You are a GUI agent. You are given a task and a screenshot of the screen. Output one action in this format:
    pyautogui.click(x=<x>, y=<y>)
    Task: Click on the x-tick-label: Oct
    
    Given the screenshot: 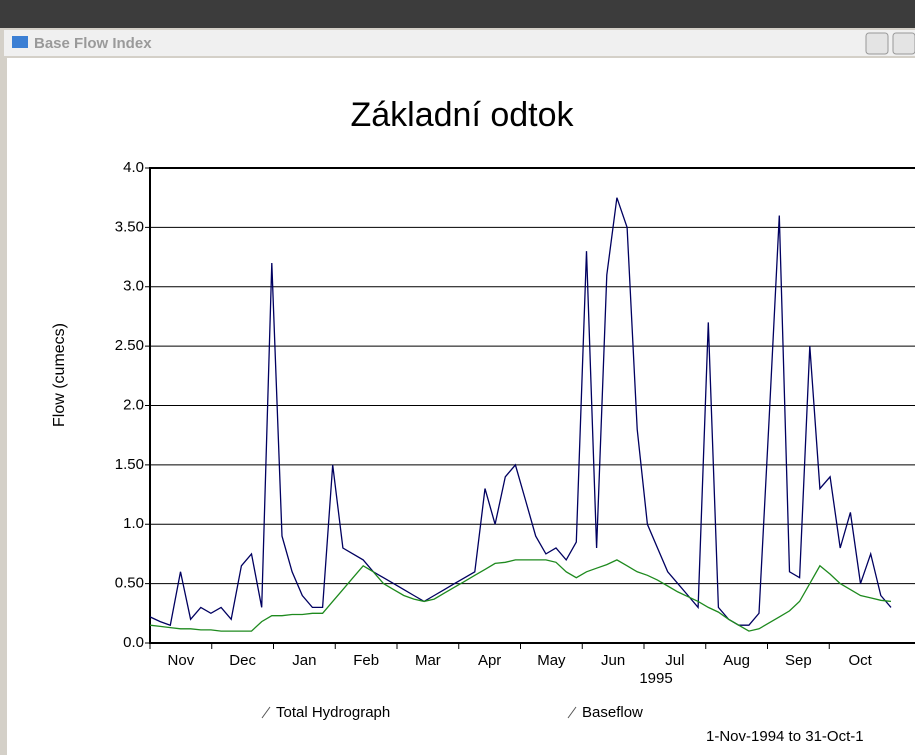 What is the action you would take?
    pyautogui.click(x=860, y=660)
    